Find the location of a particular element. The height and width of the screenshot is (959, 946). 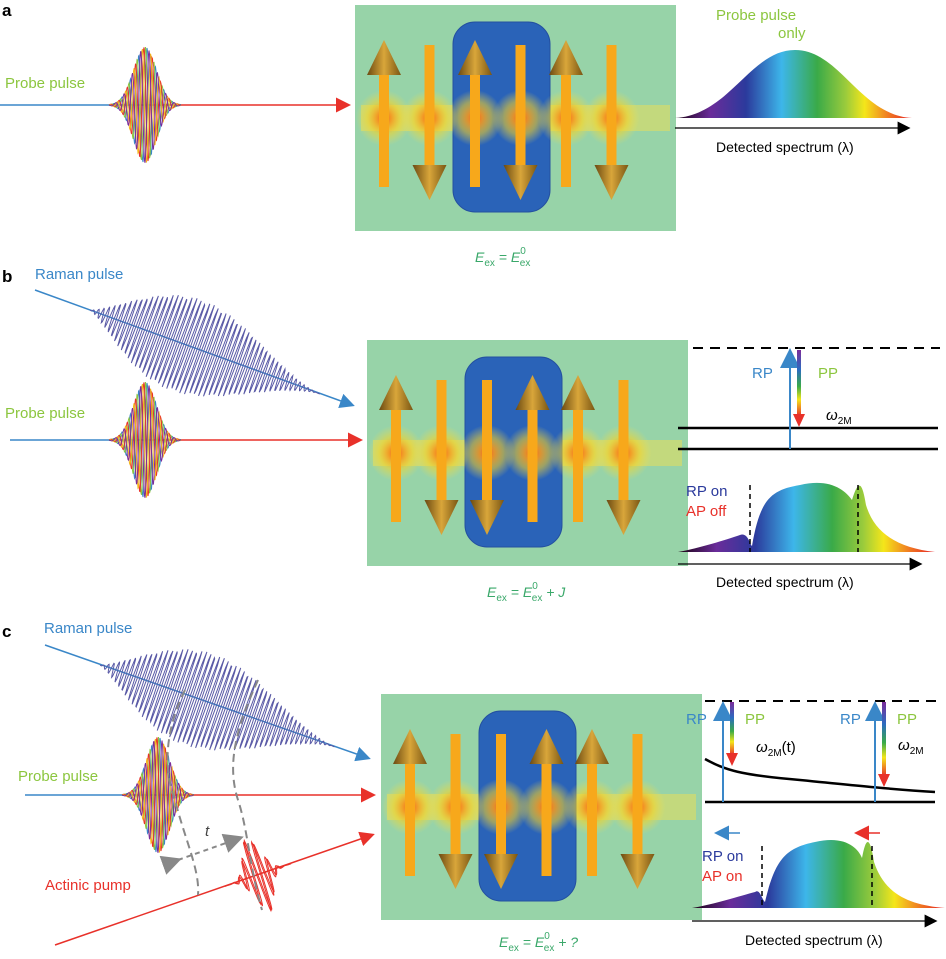

delay-label: t is located at coordinates (207, 831).